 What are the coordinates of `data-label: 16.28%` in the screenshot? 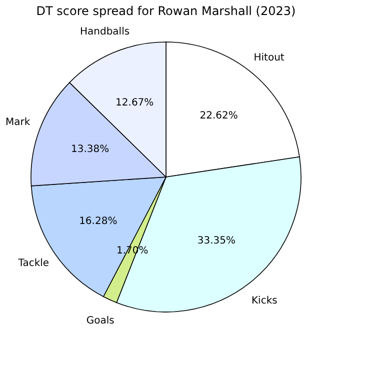 It's located at (98, 222).